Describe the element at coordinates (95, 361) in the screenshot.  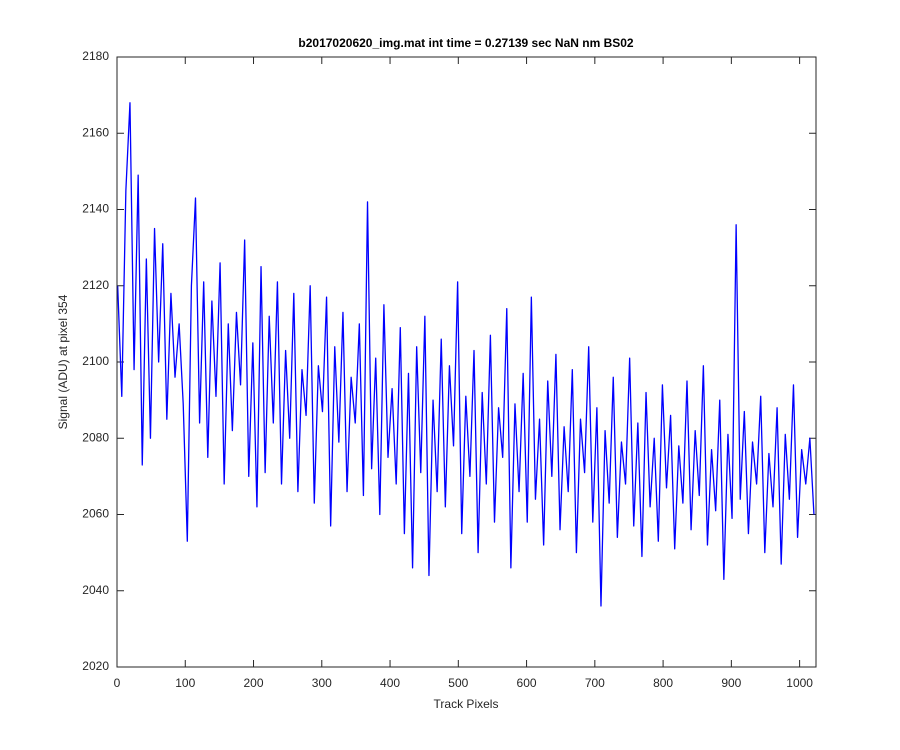
I see `y-tick-label: 2100` at that location.